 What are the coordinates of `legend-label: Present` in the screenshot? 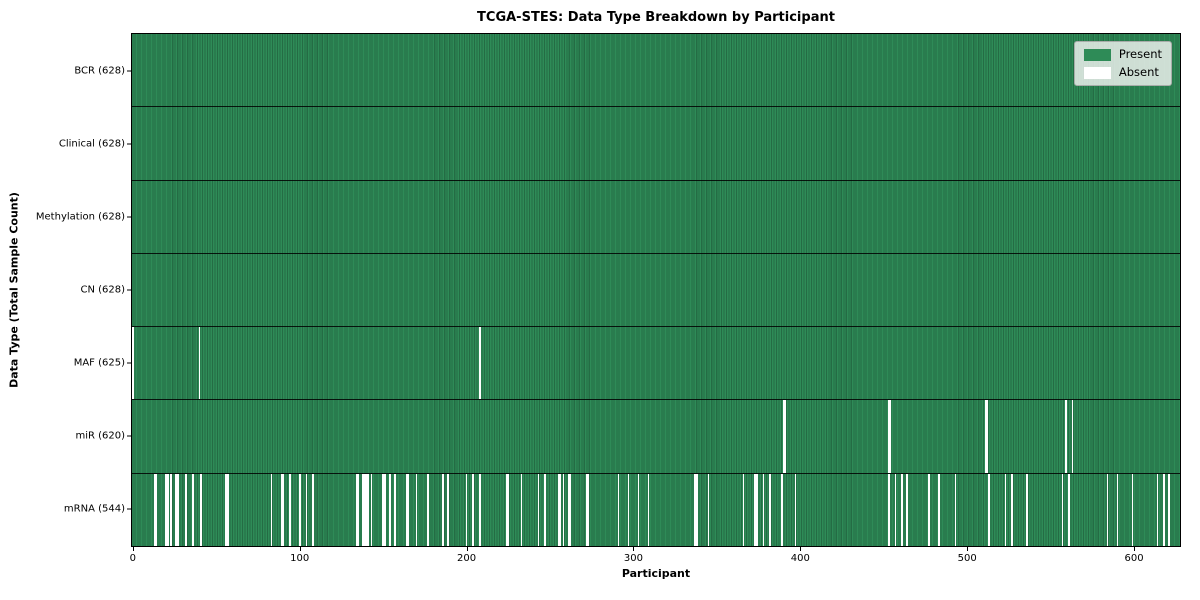 It's located at (1140, 54).